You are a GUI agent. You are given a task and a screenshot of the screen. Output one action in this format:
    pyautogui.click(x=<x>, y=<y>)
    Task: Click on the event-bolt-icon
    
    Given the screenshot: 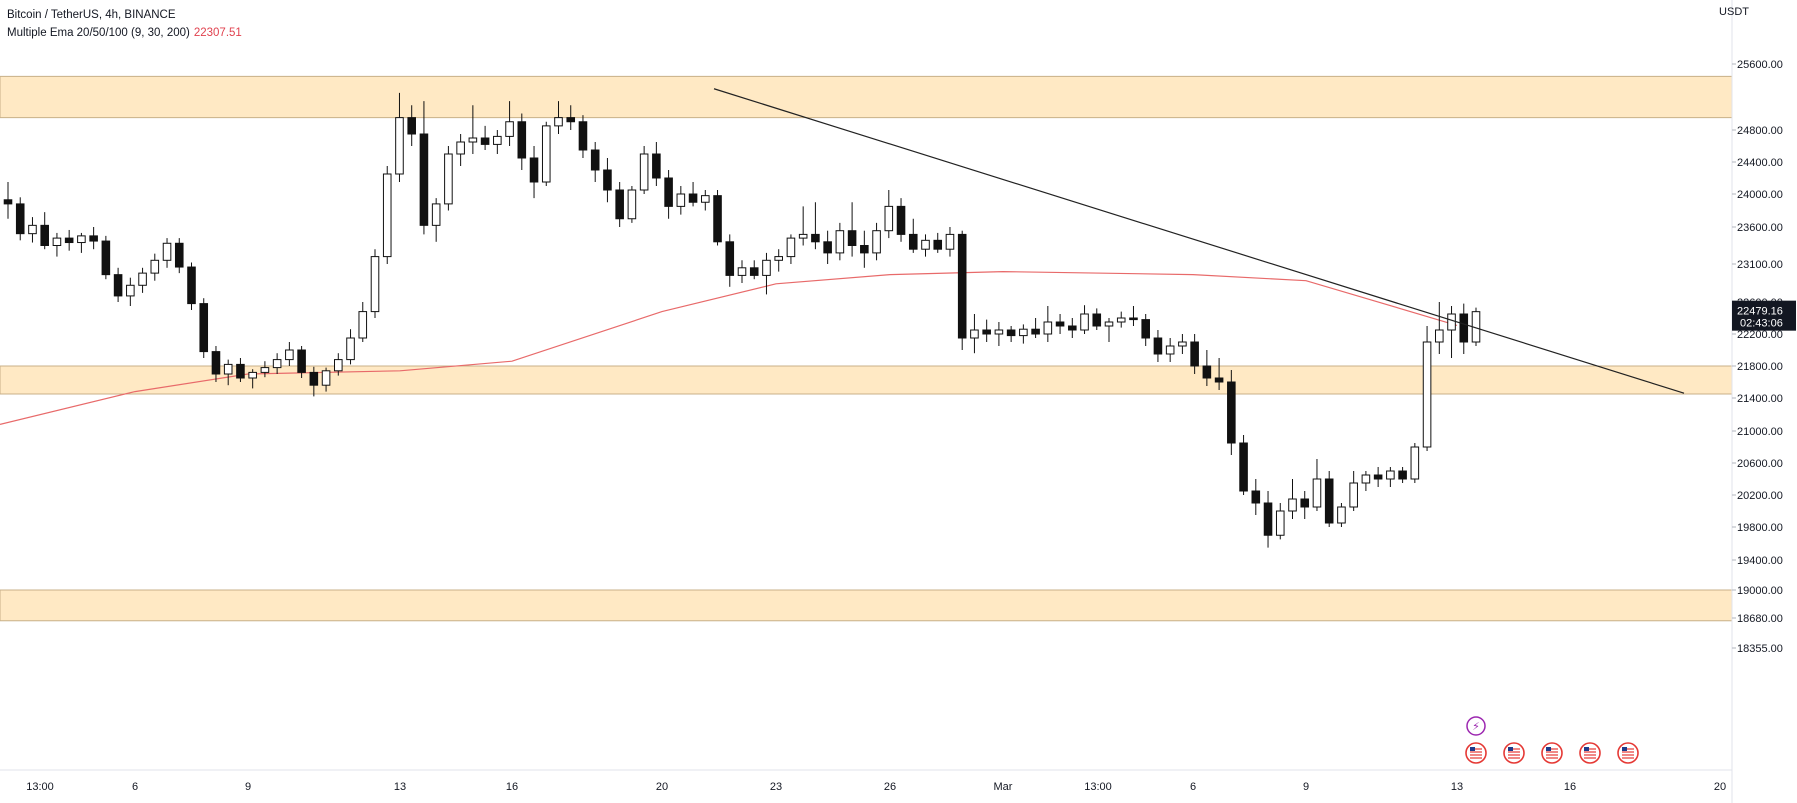 What is the action you would take?
    pyautogui.click(x=1476, y=726)
    